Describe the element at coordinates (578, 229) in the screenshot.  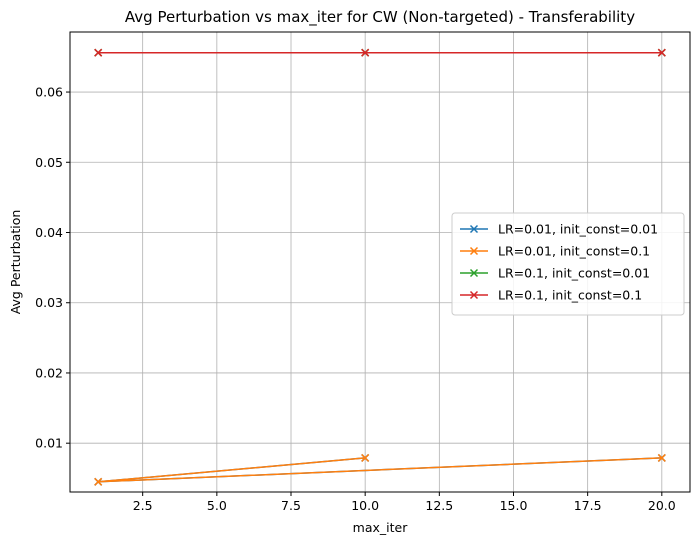
I see `legend-label: LR=0.01, init_const=0.01` at that location.